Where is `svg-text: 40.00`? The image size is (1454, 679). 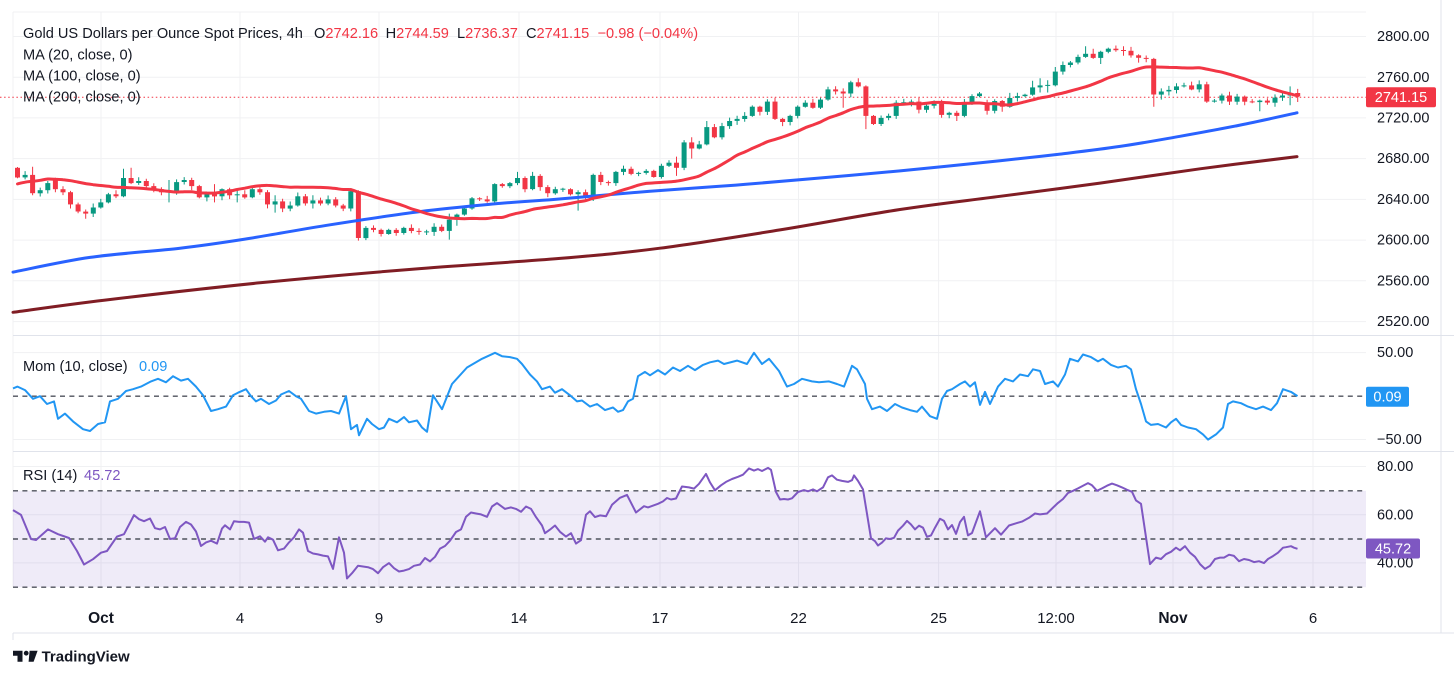 svg-text: 40.00 is located at coordinates (1395, 564).